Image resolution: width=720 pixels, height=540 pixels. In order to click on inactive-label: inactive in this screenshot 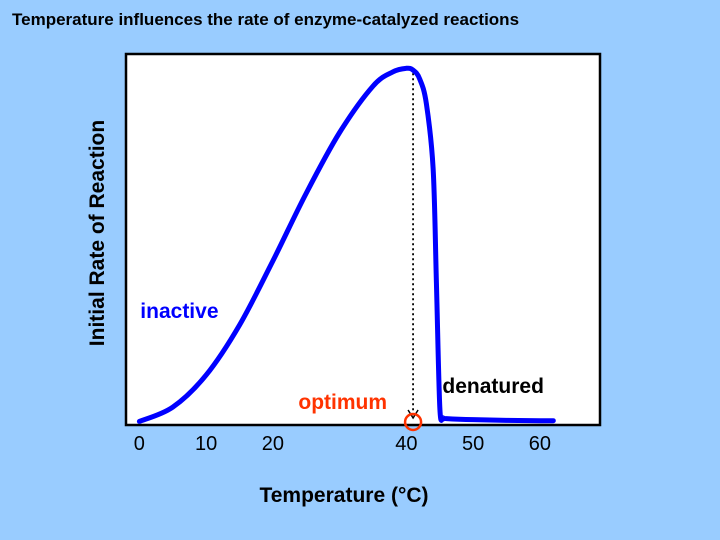, I will do `click(179, 311)`.